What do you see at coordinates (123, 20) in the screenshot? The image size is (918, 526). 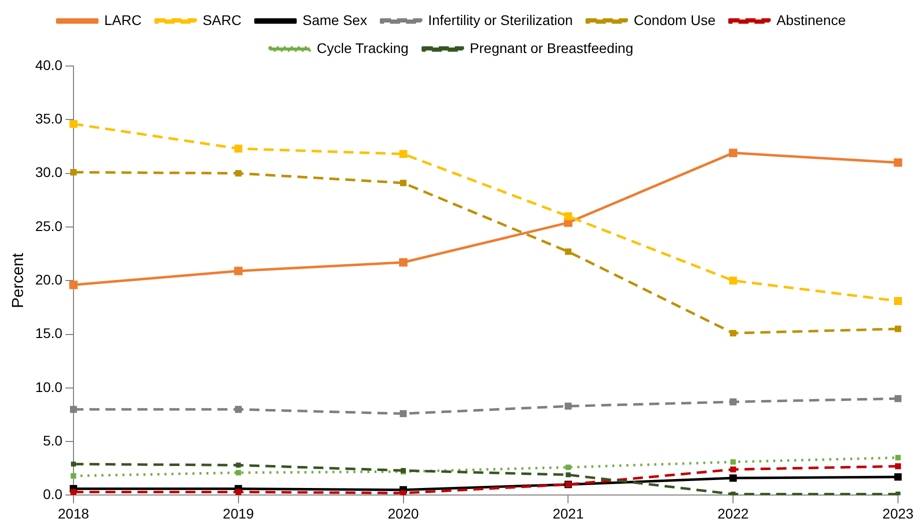 I see `legend-label: LARC` at bounding box center [123, 20].